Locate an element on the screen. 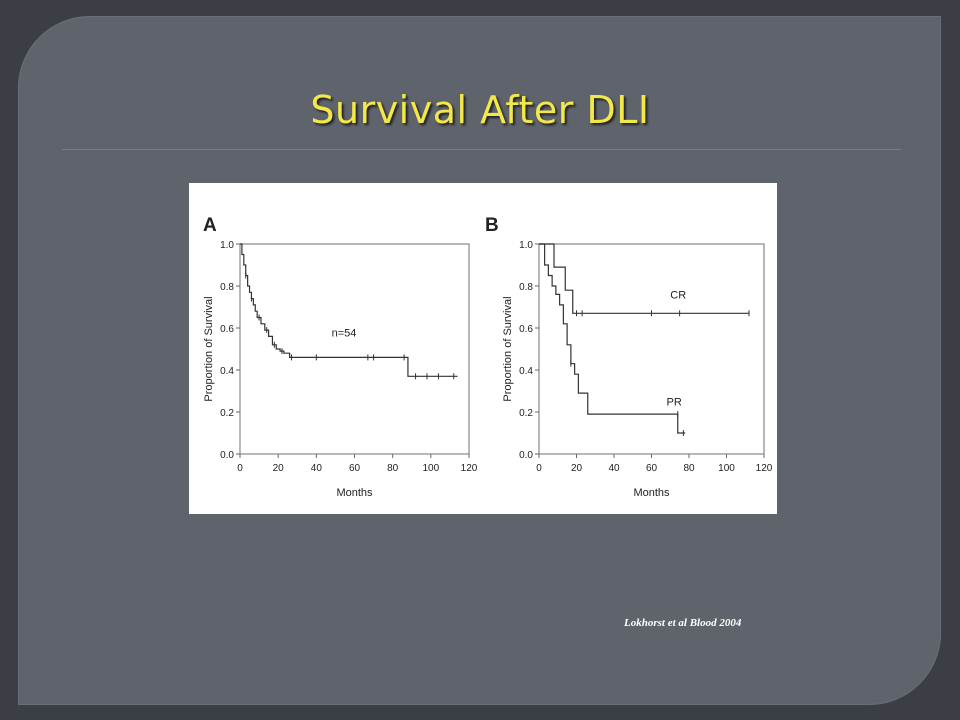 The height and width of the screenshot is (720, 960). title-divider is located at coordinates (481, 149).